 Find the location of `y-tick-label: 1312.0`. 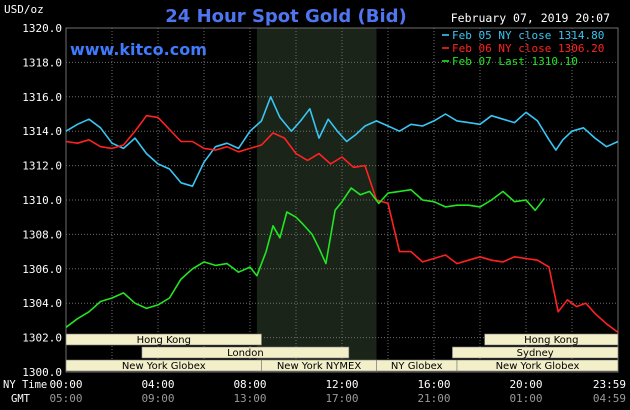

y-tick-label: 1312.0 is located at coordinates (42, 166).